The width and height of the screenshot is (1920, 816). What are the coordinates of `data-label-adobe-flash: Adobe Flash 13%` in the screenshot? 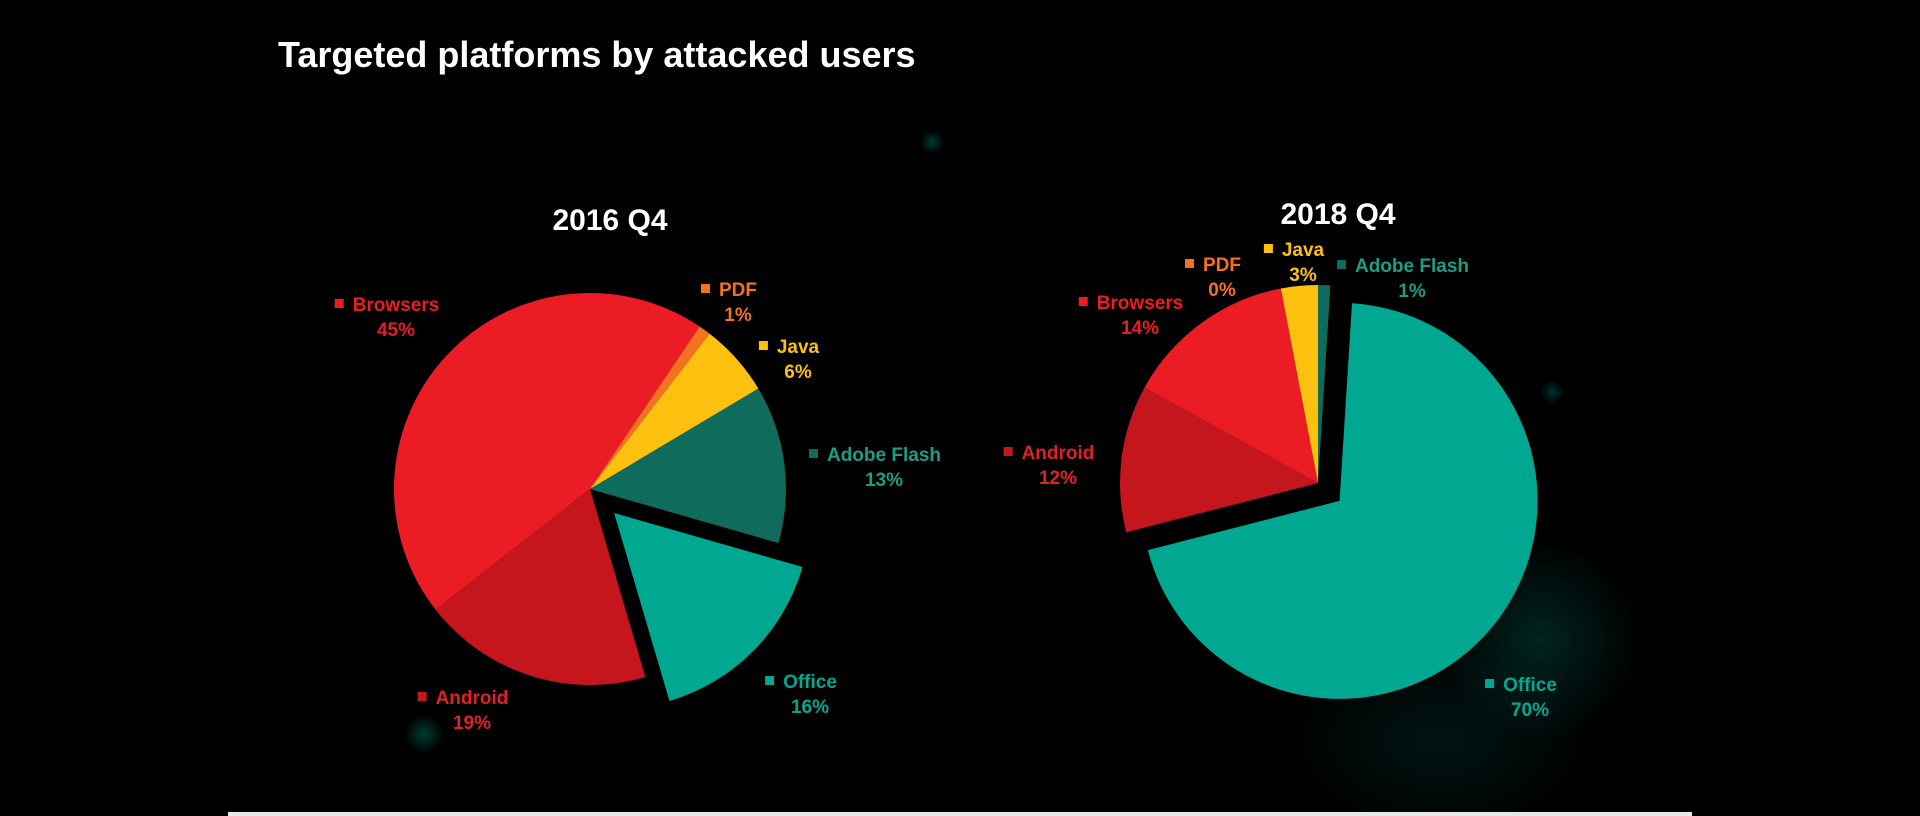 It's located at (875, 468).